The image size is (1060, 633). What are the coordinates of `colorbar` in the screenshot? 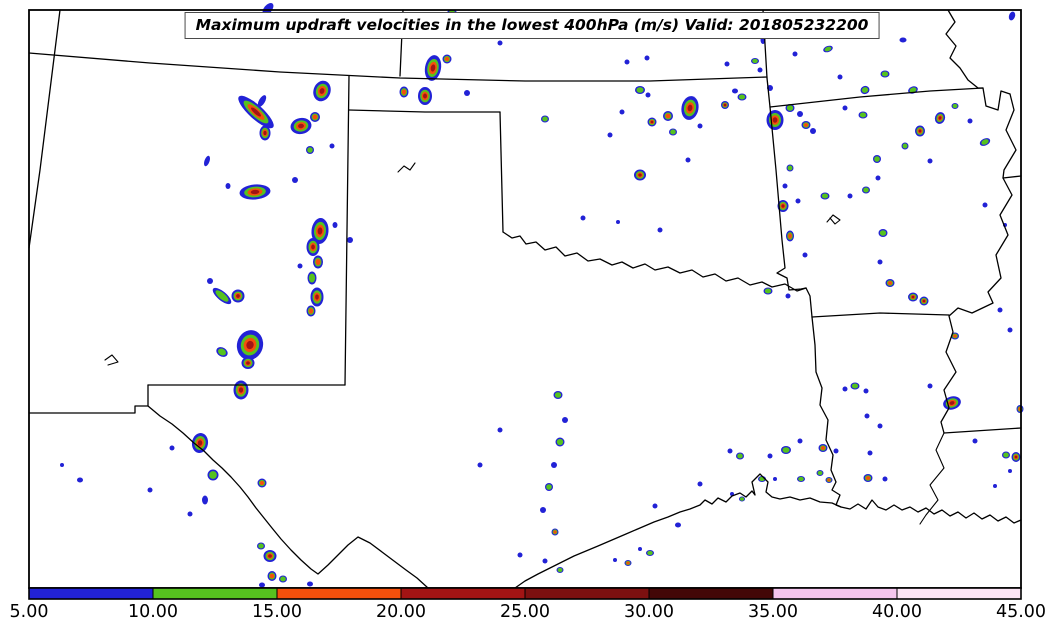 It's located at (525, 593).